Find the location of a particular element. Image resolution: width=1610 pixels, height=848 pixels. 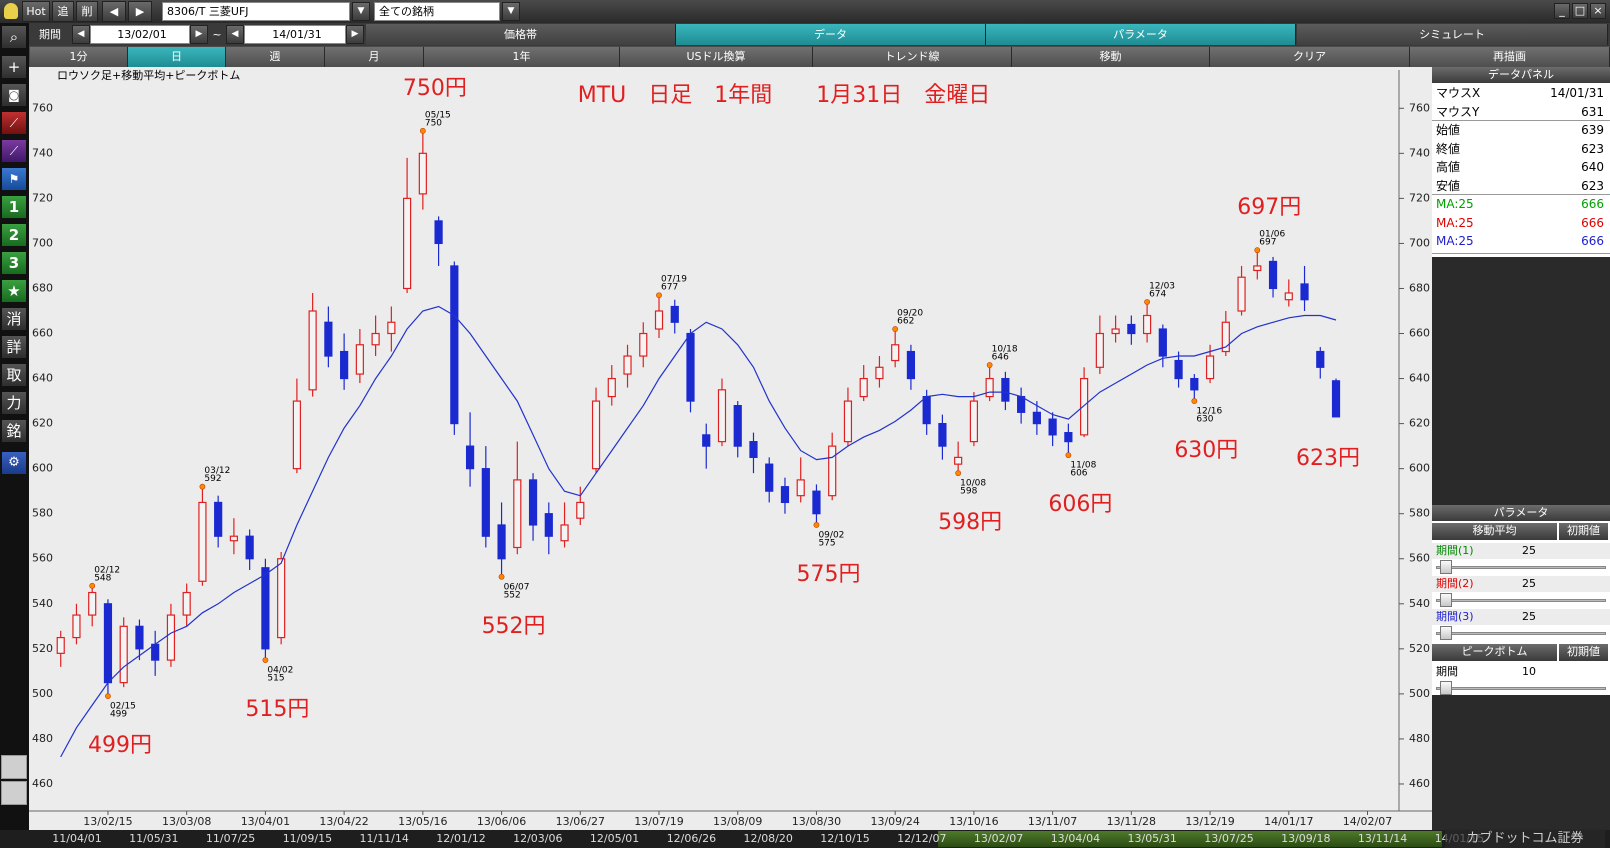

watermark: カブドットコム証券 is located at coordinates (1525, 838).